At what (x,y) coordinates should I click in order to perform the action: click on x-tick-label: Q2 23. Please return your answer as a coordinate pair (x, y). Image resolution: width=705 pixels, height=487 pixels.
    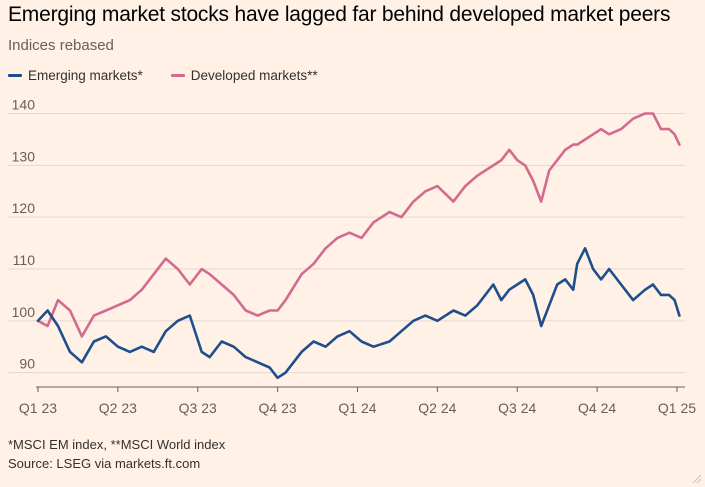
    Looking at the image, I should click on (118, 408).